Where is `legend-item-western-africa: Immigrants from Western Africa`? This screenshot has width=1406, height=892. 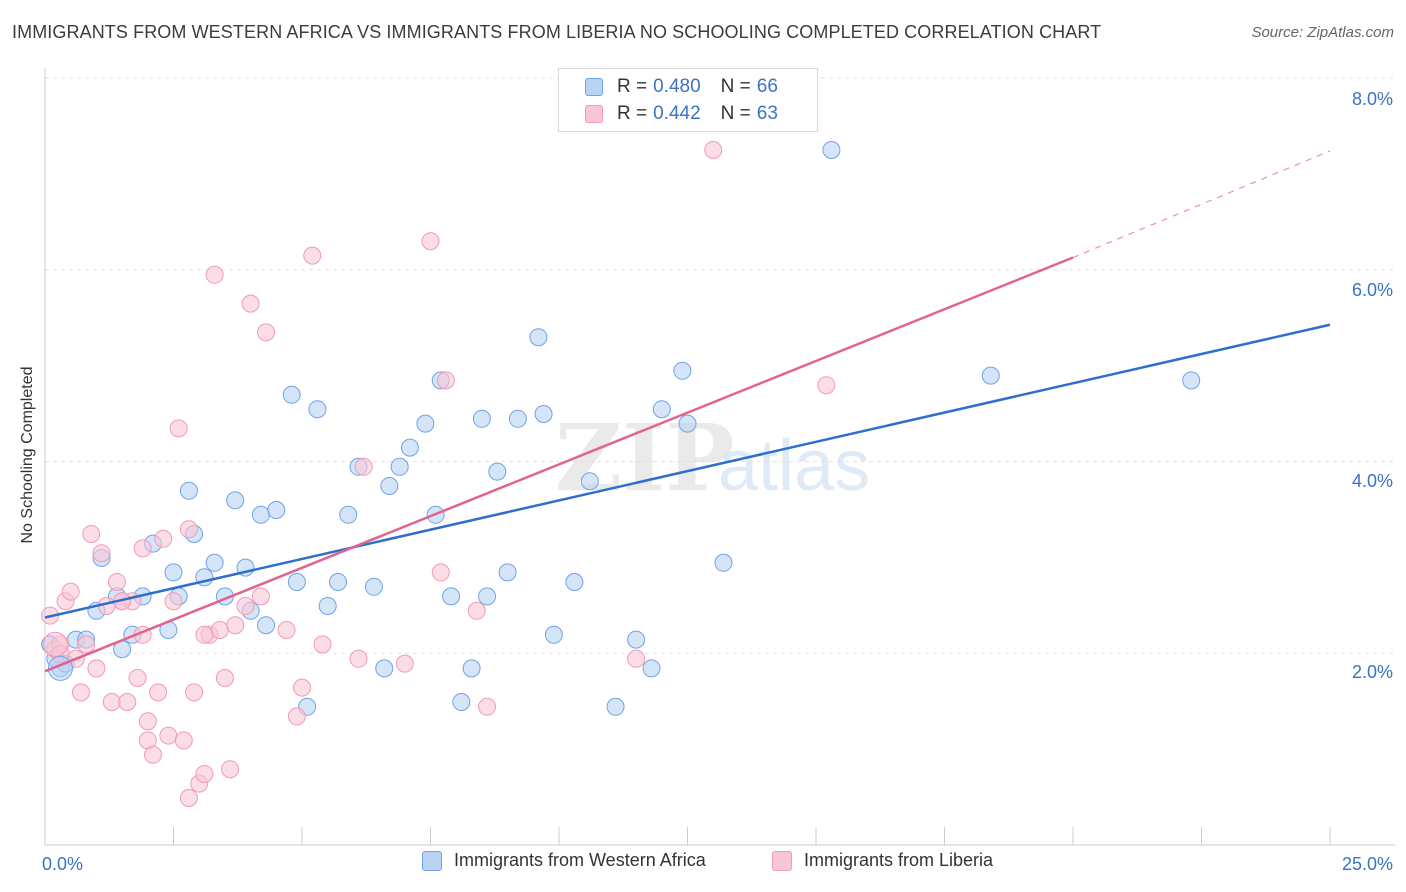
legend-item-western-africa: Immigrants from Western Africa is located at coordinates (564, 860).